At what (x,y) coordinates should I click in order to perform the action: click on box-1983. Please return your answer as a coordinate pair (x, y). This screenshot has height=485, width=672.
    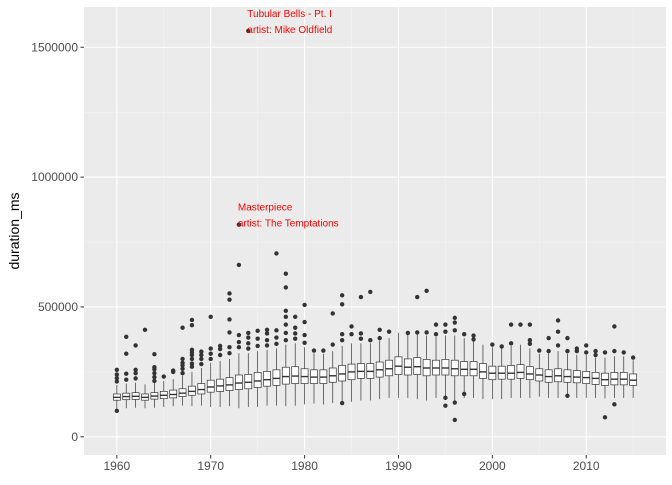
    Looking at the image, I should click on (332, 357).